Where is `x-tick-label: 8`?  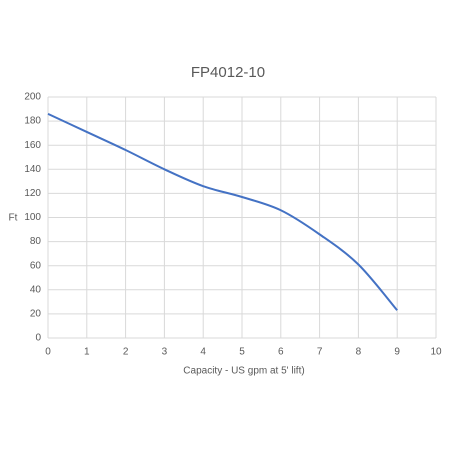
x-tick-label: 8 is located at coordinates (359, 352).